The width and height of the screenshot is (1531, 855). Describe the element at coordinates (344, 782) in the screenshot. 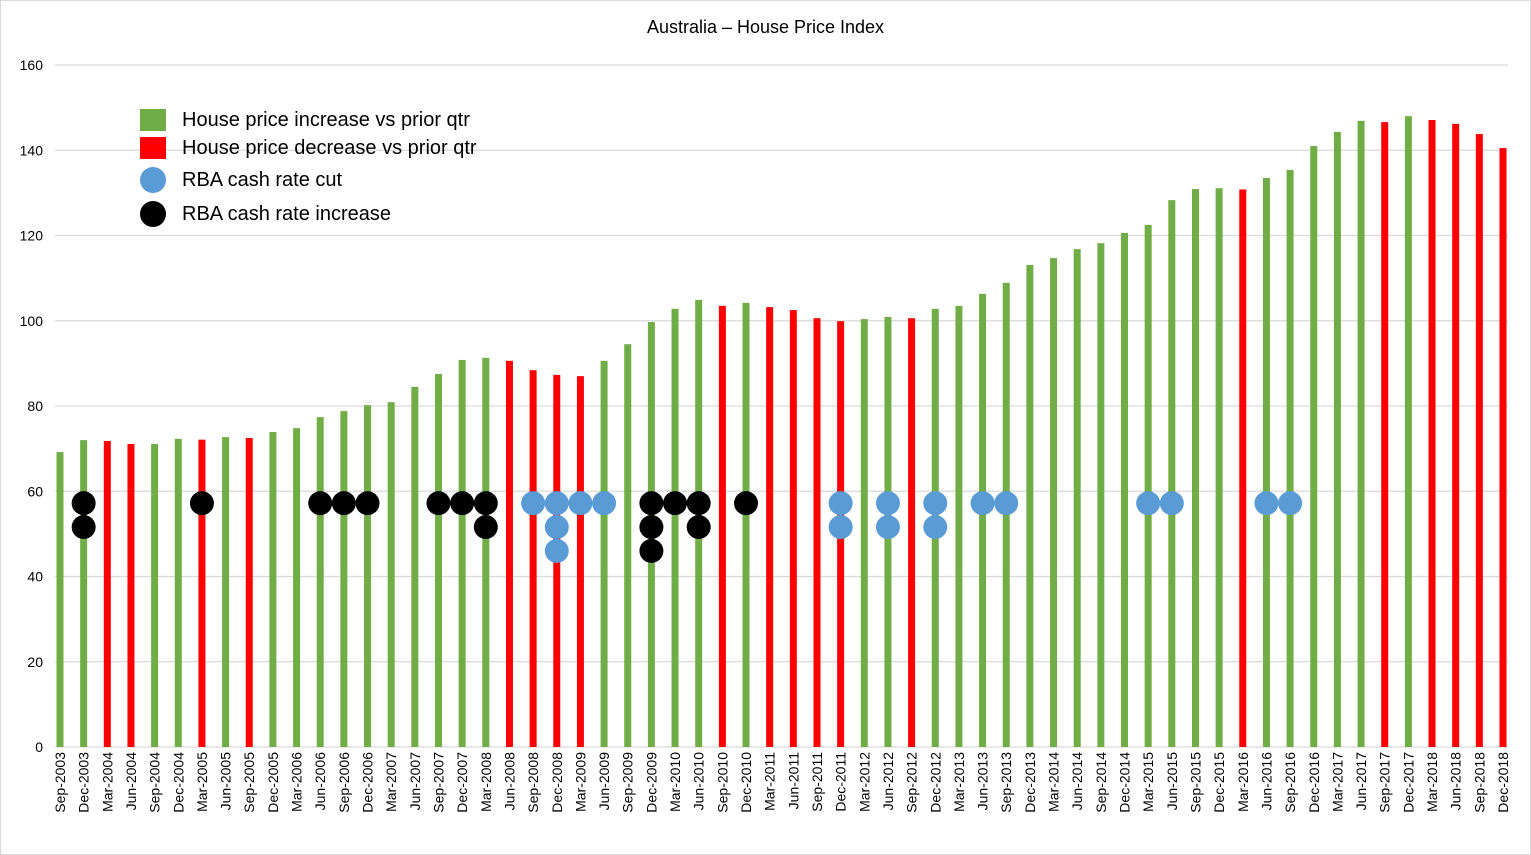

I see `x-tick-label: Sep-2006` at that location.